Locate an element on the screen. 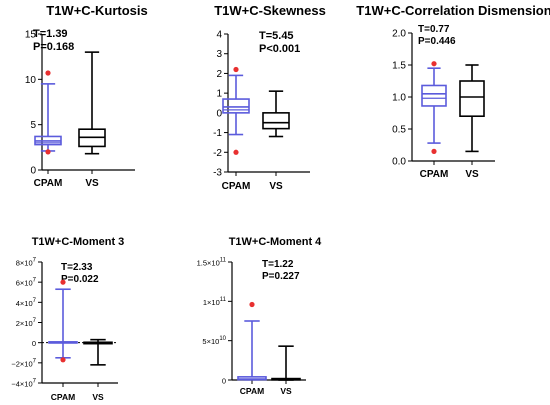 The image size is (550, 405). chart-title: T1W+C-Skewness is located at coordinates (270, 10).